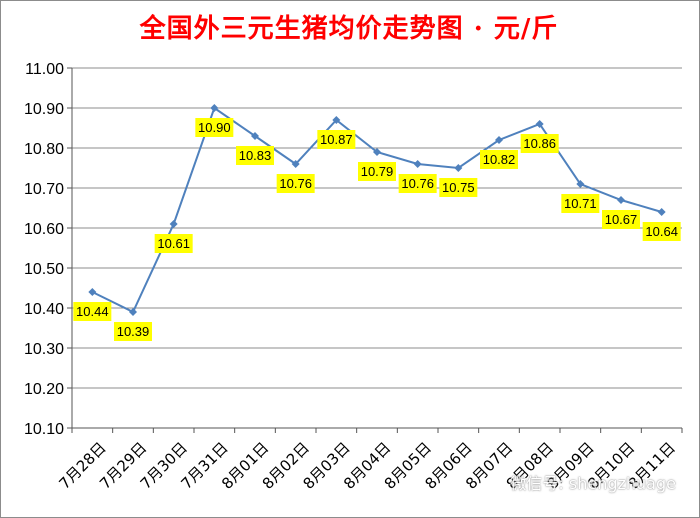  I want to click on data-label: 10.87, so click(336, 139).